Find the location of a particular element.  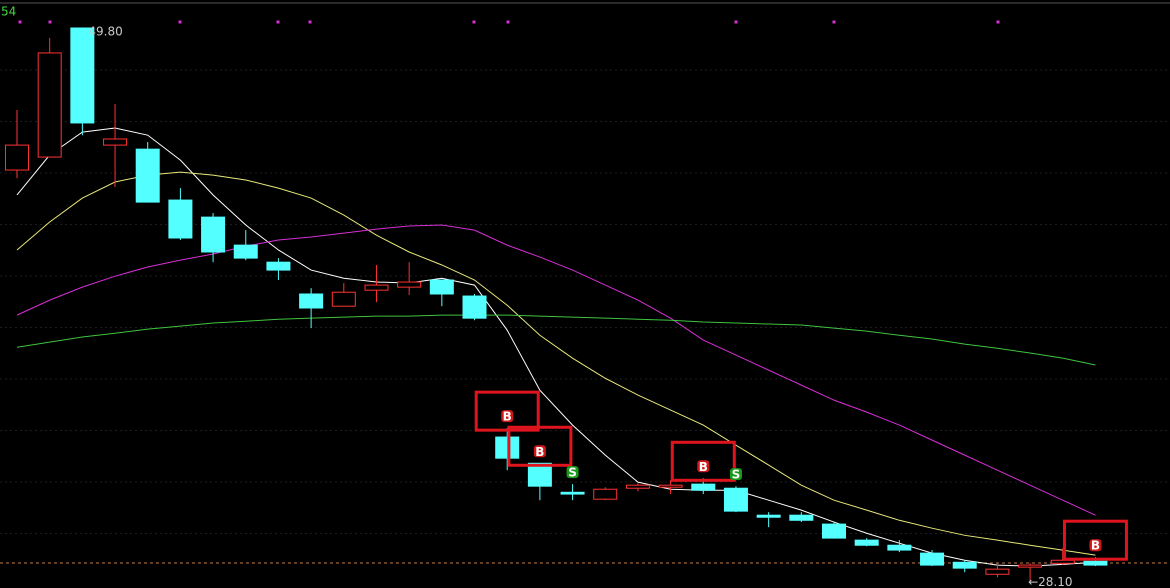

low-label: ←28.10 is located at coordinates (1050, 581).